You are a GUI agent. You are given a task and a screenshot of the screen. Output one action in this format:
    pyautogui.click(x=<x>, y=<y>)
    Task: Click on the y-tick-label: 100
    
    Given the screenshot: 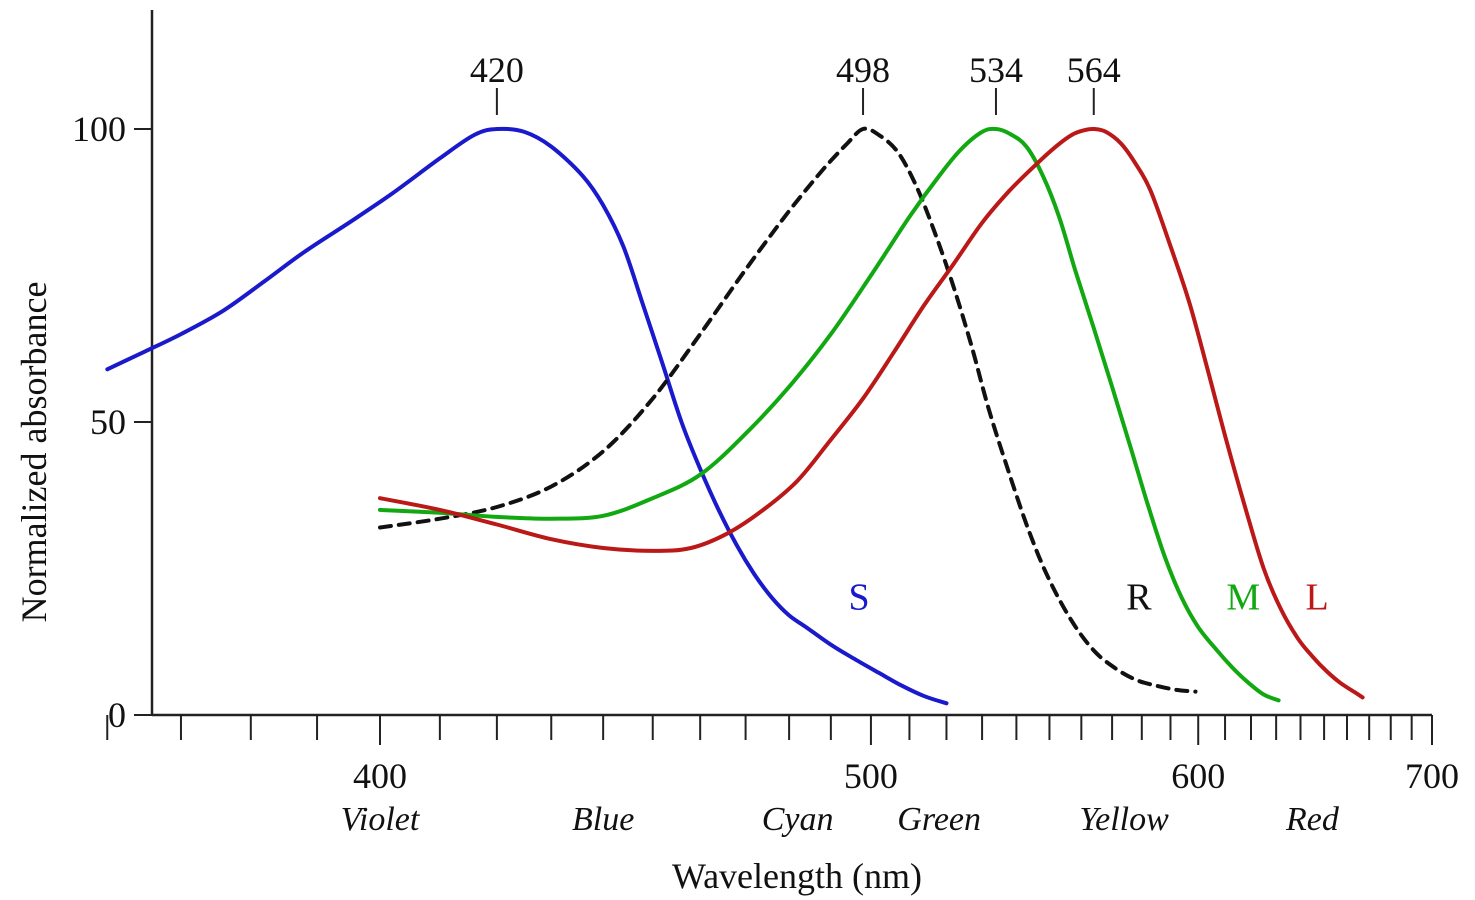 What is the action you would take?
    pyautogui.click(x=99, y=129)
    